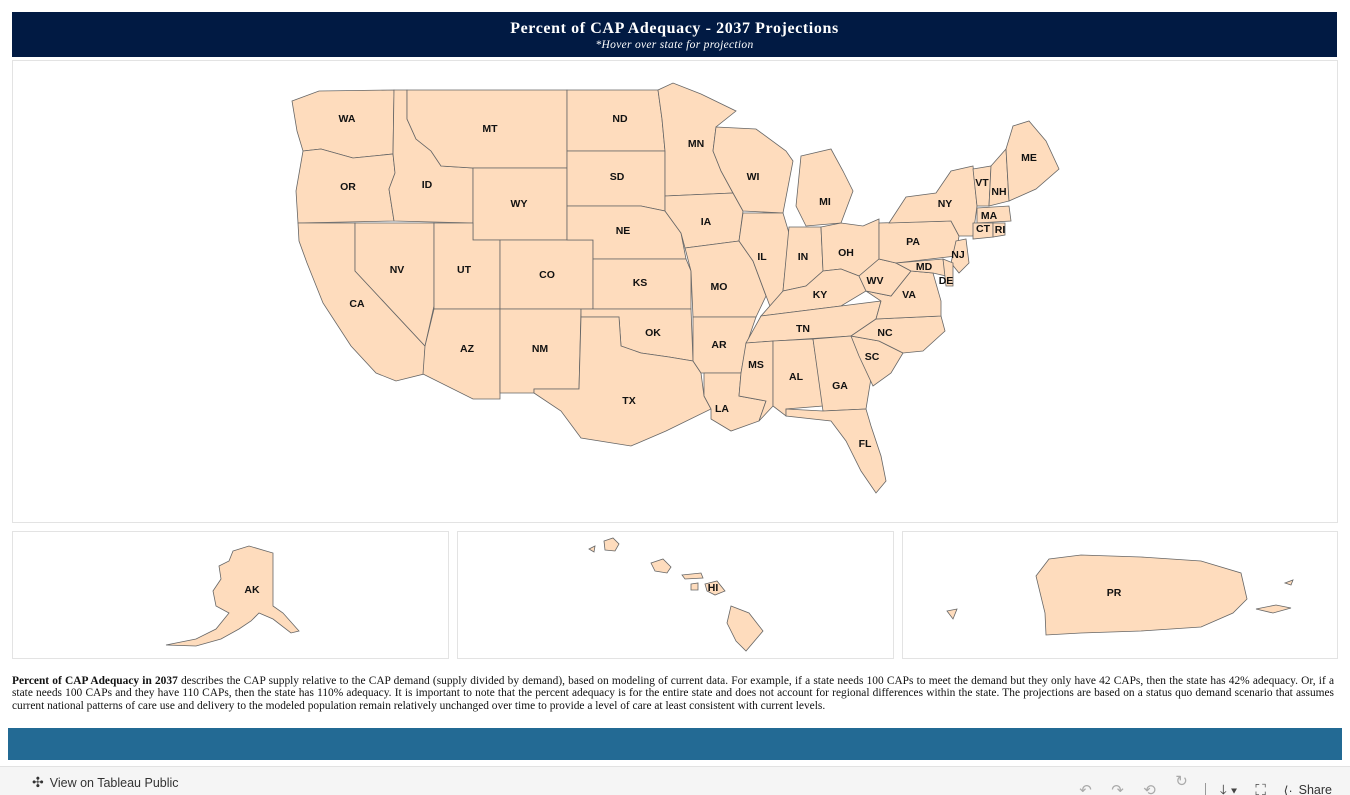  What do you see at coordinates (347, 119) in the screenshot?
I see `label-WA: WA` at bounding box center [347, 119].